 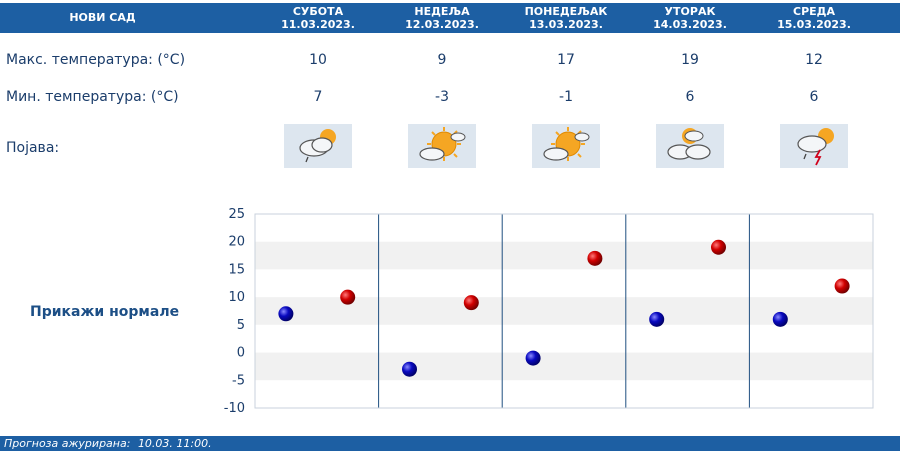 I want to click on min-temp-value: 7, so click(x=318, y=97).